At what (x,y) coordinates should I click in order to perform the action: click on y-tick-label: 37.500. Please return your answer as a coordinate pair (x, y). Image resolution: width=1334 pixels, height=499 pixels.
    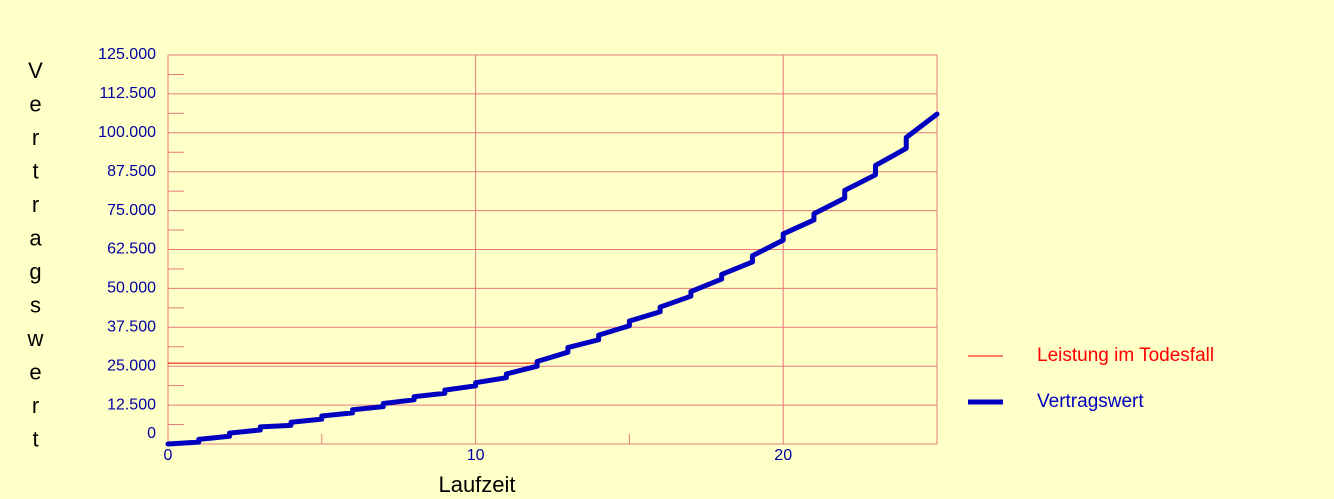
    Looking at the image, I should click on (131, 327).